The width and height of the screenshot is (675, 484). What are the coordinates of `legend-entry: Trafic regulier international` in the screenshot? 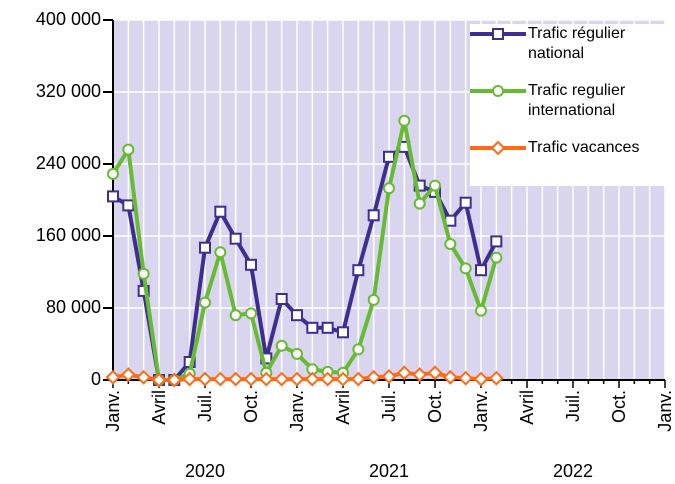 It's located at (570, 109).